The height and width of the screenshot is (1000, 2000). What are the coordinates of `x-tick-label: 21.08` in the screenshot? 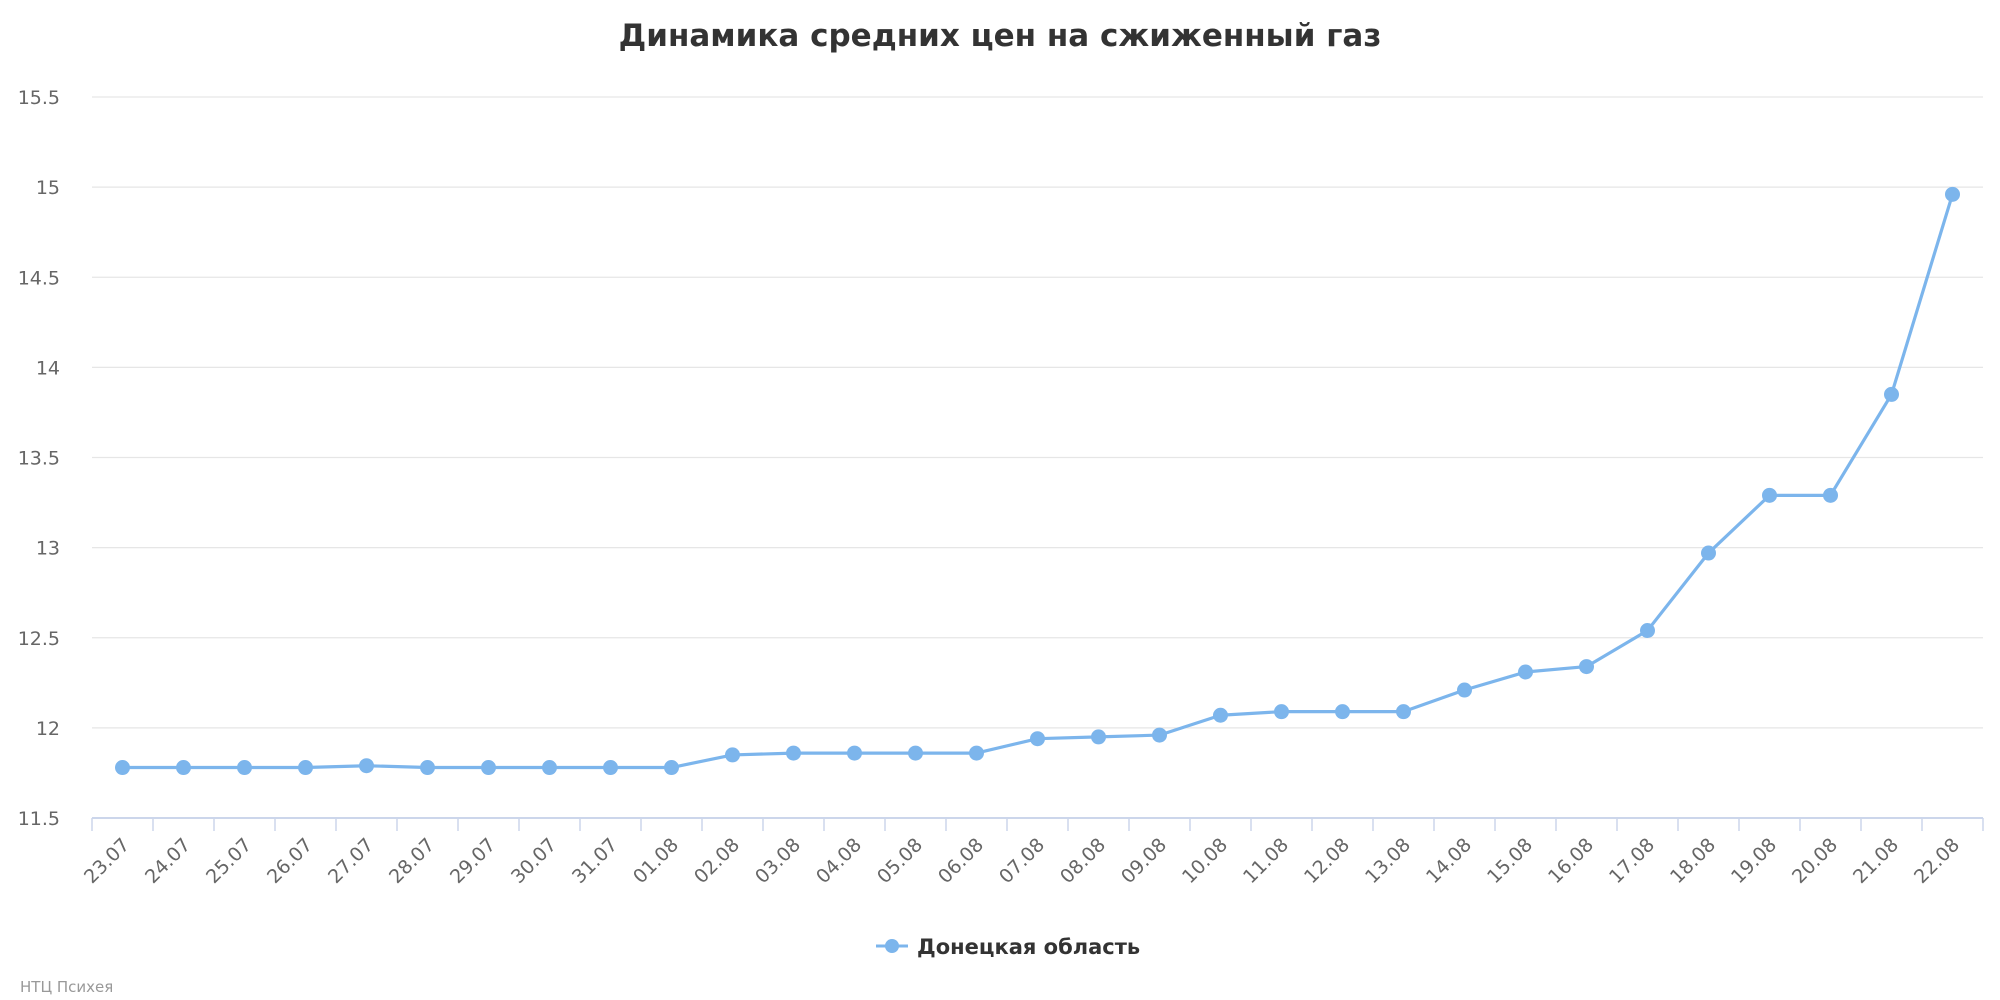 It's located at (1876, 861).